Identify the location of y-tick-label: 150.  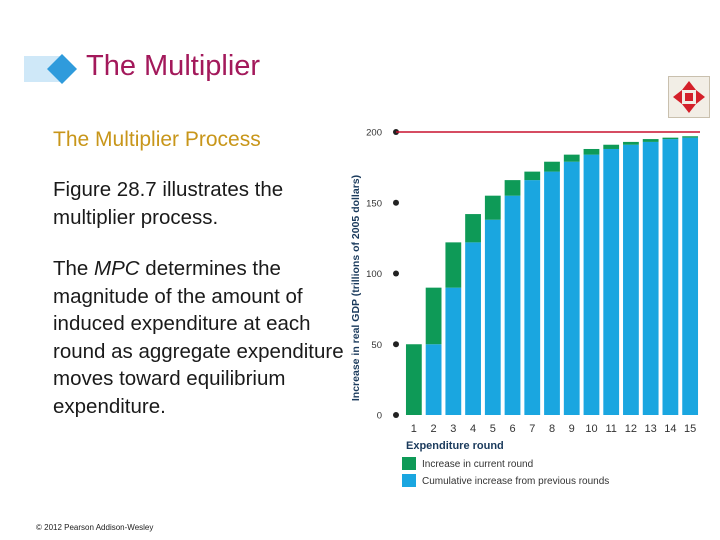
(374, 203).